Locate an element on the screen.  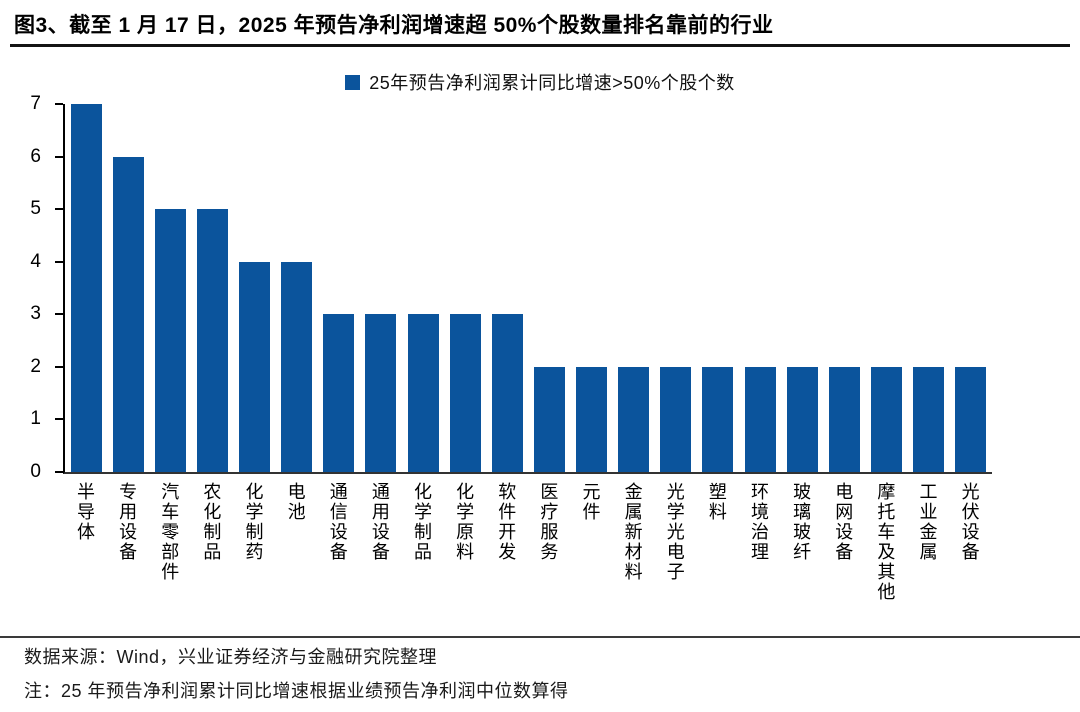
y-axis: 0 1 2 3 4 5 6 7 is located at coordinates (31, 287).